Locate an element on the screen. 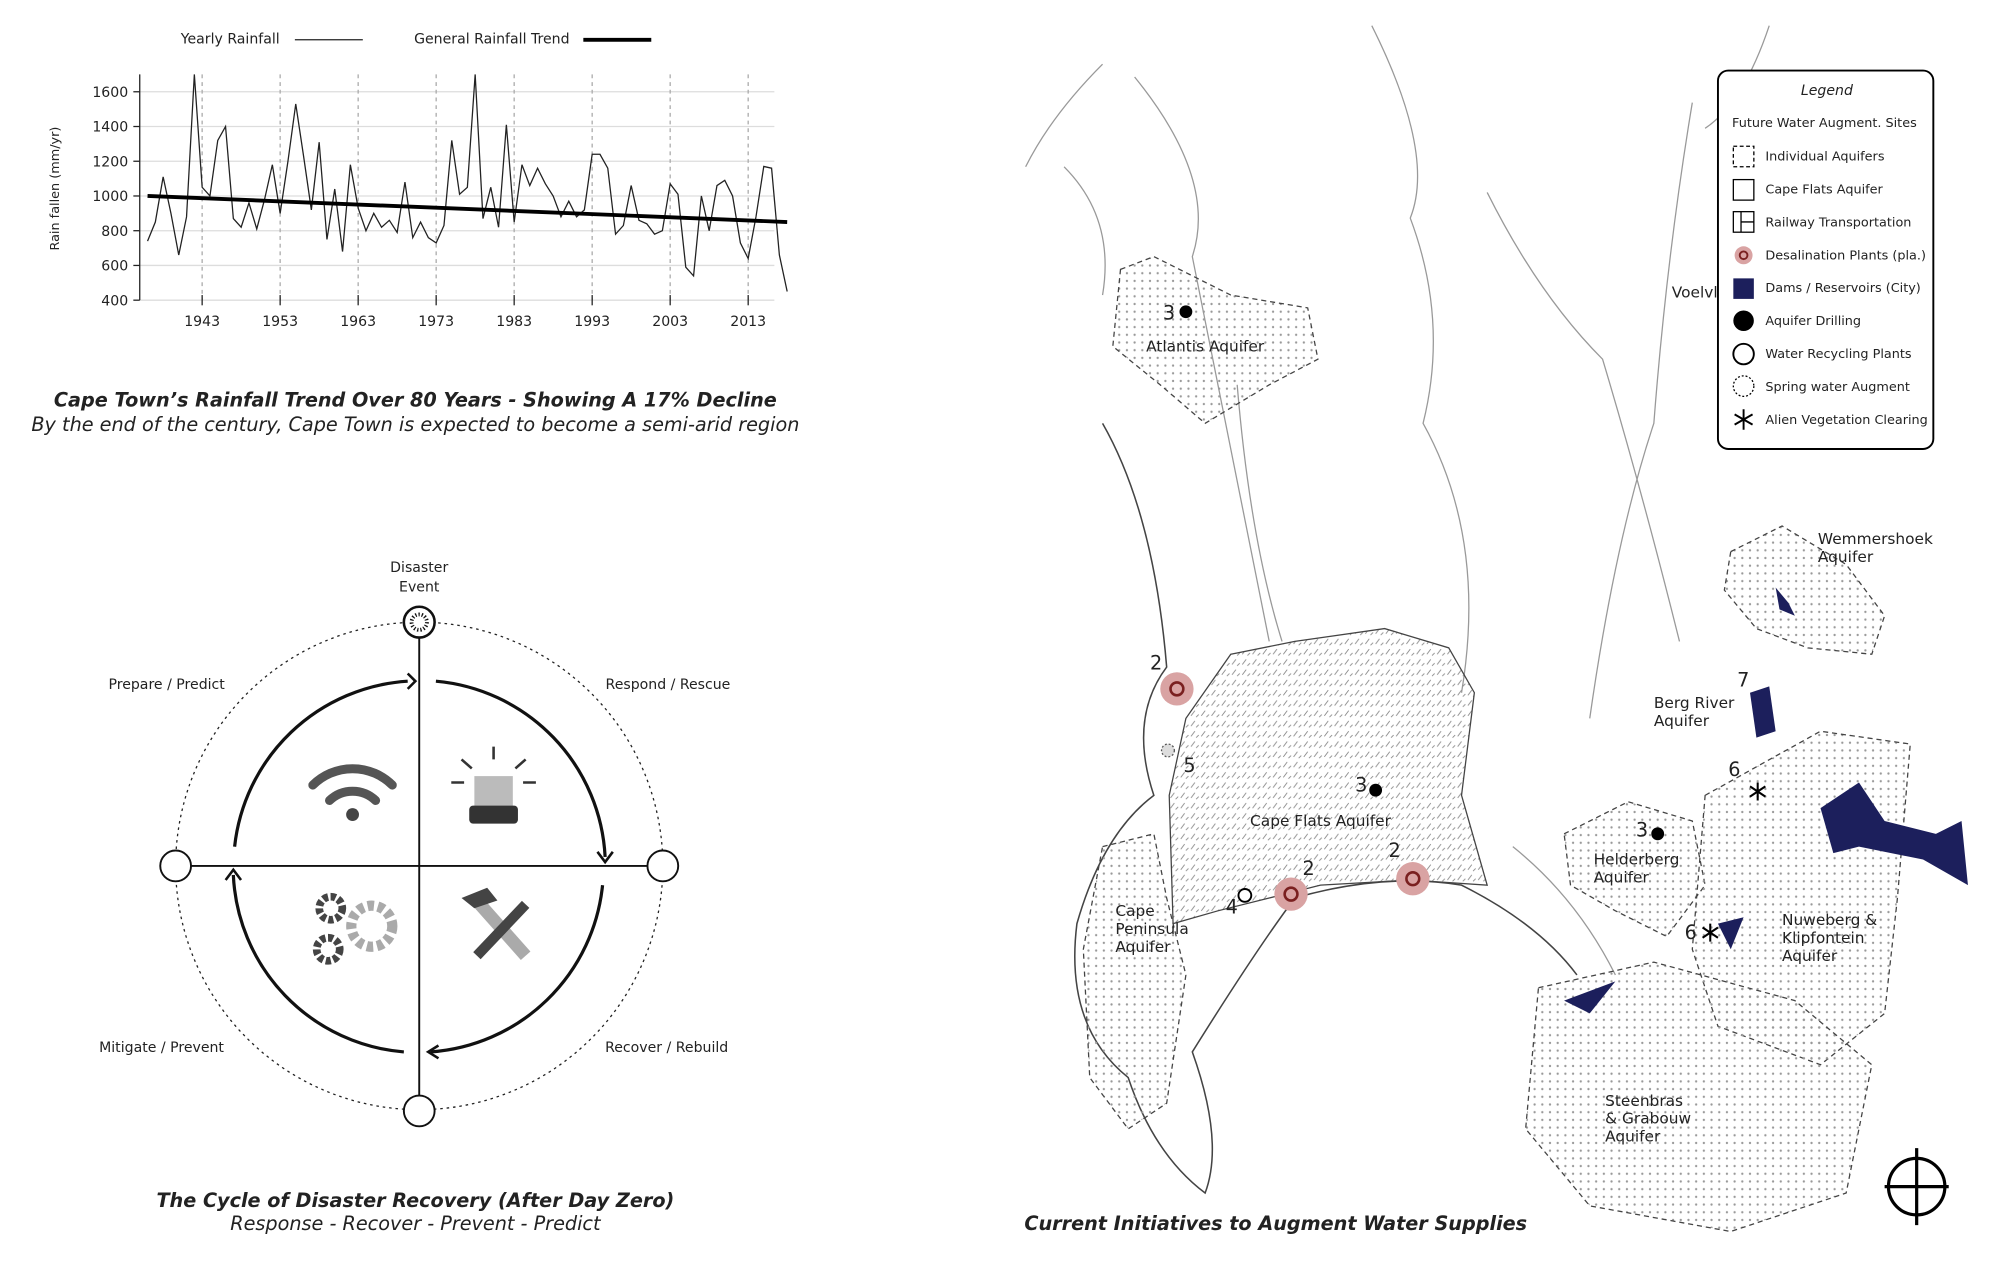 The height and width of the screenshot is (1270, 2000). legend-item: Individual Aquifers is located at coordinates (1824, 156).